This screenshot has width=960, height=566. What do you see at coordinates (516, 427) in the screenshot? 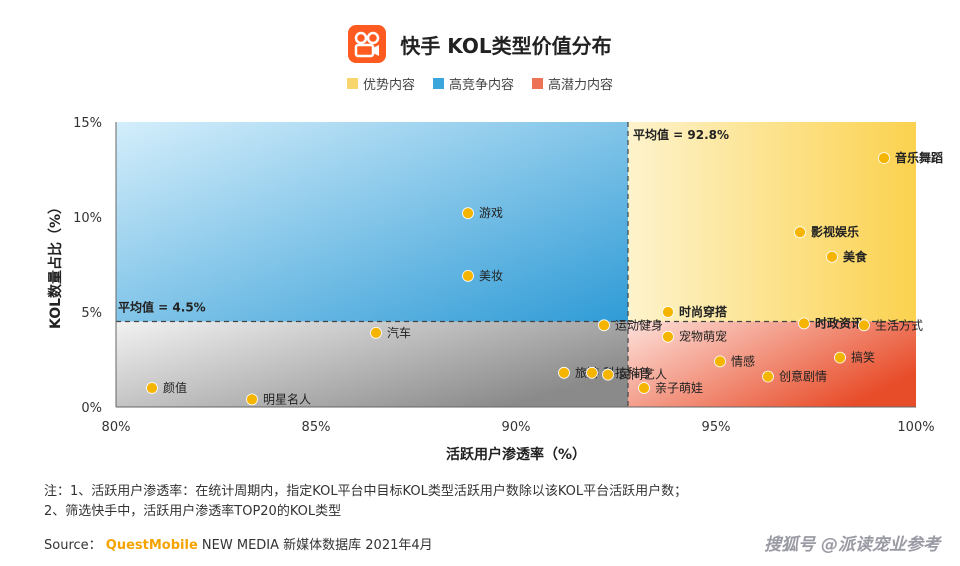
I see `x-tick-label: 90%` at bounding box center [516, 427].